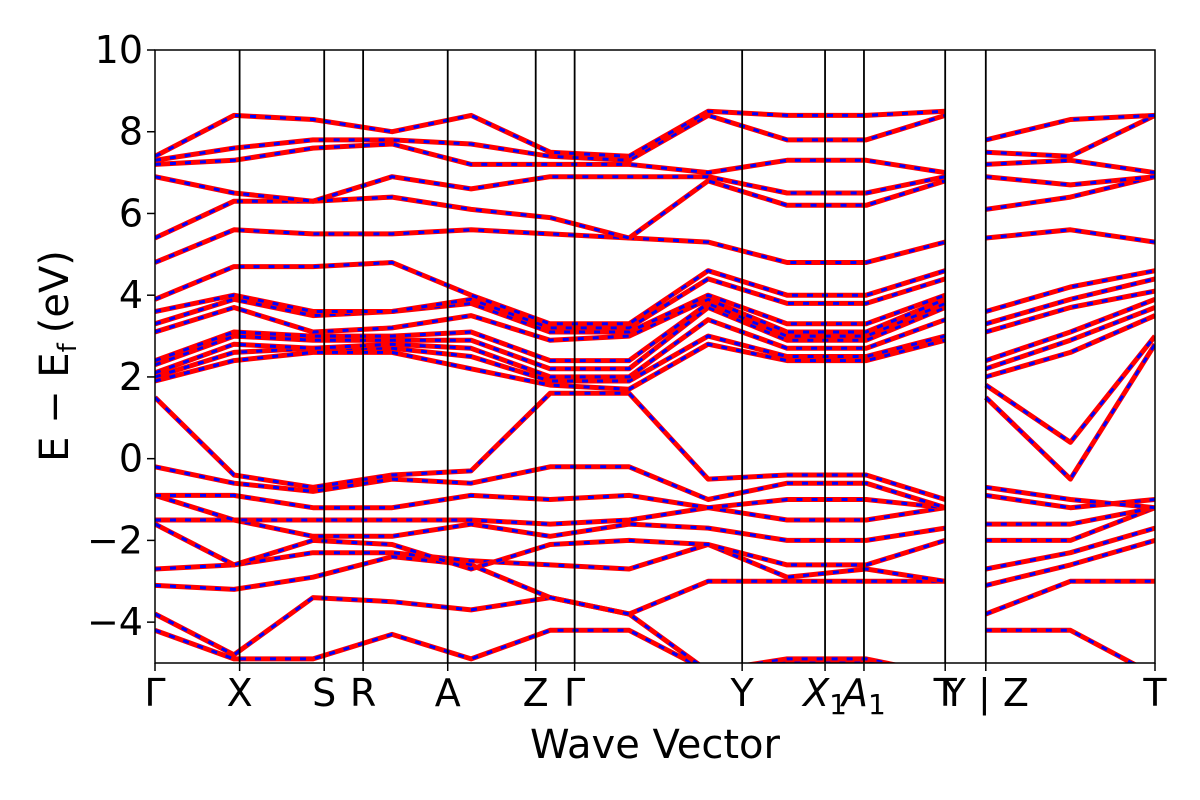 This screenshot has width=1200, height=800. Describe the element at coordinates (131, 459) in the screenshot. I see `y-tick-label-5: 0` at that location.